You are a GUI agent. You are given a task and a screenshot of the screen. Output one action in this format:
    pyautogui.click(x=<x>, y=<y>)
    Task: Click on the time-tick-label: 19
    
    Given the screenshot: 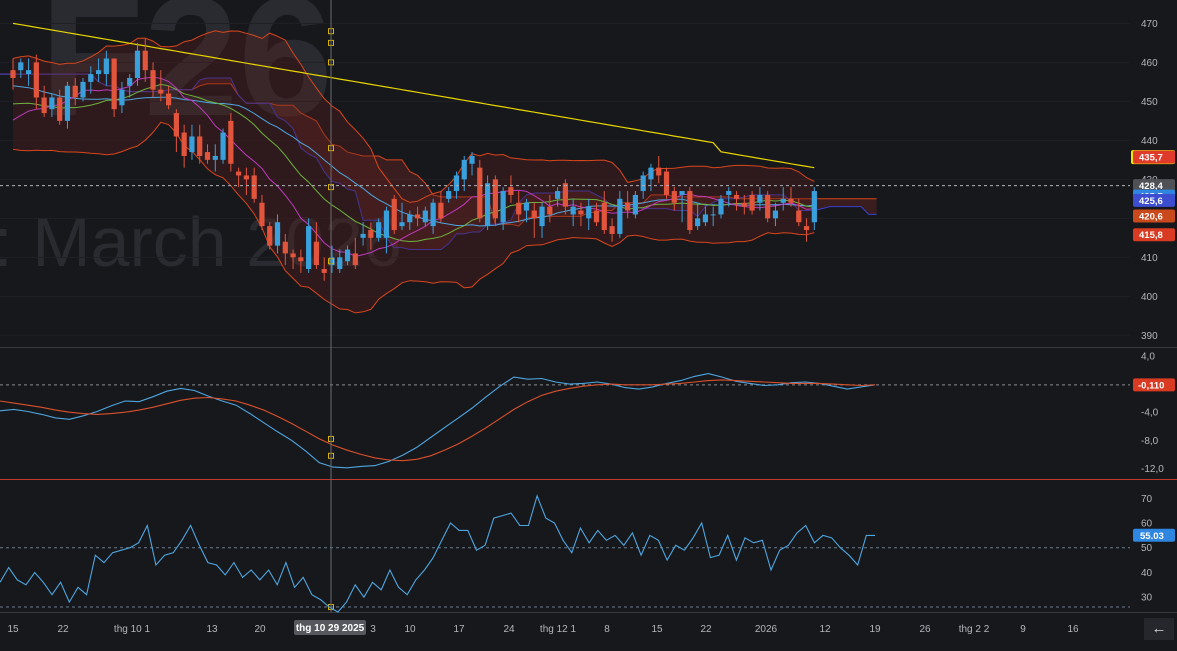 What is the action you would take?
    pyautogui.click(x=875, y=629)
    